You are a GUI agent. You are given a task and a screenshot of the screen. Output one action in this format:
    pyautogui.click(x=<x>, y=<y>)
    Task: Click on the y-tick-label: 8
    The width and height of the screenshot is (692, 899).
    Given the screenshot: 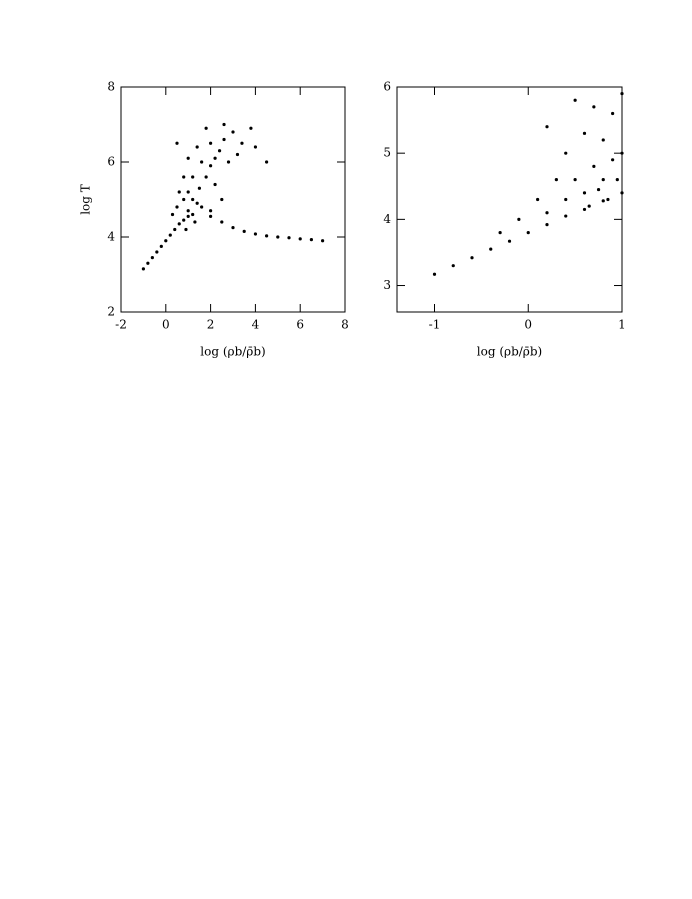 What is the action you would take?
    pyautogui.click(x=111, y=87)
    